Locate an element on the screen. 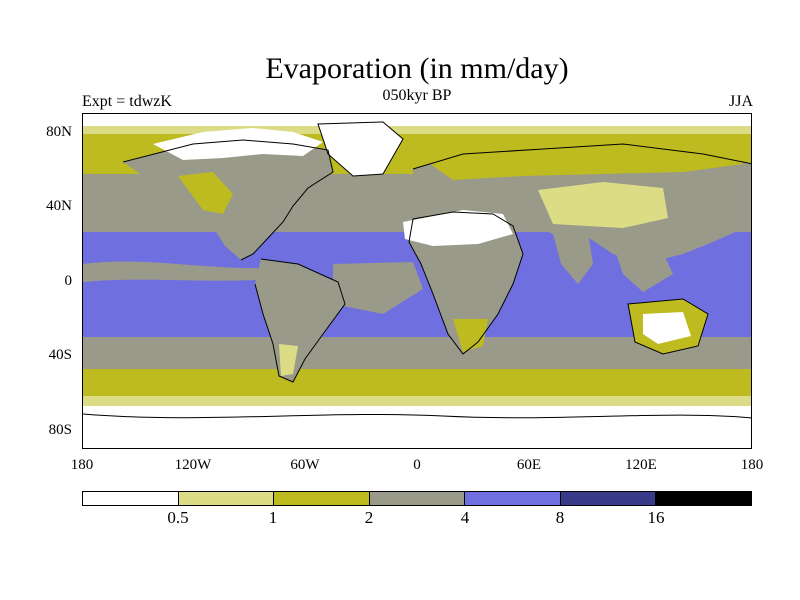 The width and height of the screenshot is (800, 600). colorbar-label-1: 1 is located at coordinates (273, 517).